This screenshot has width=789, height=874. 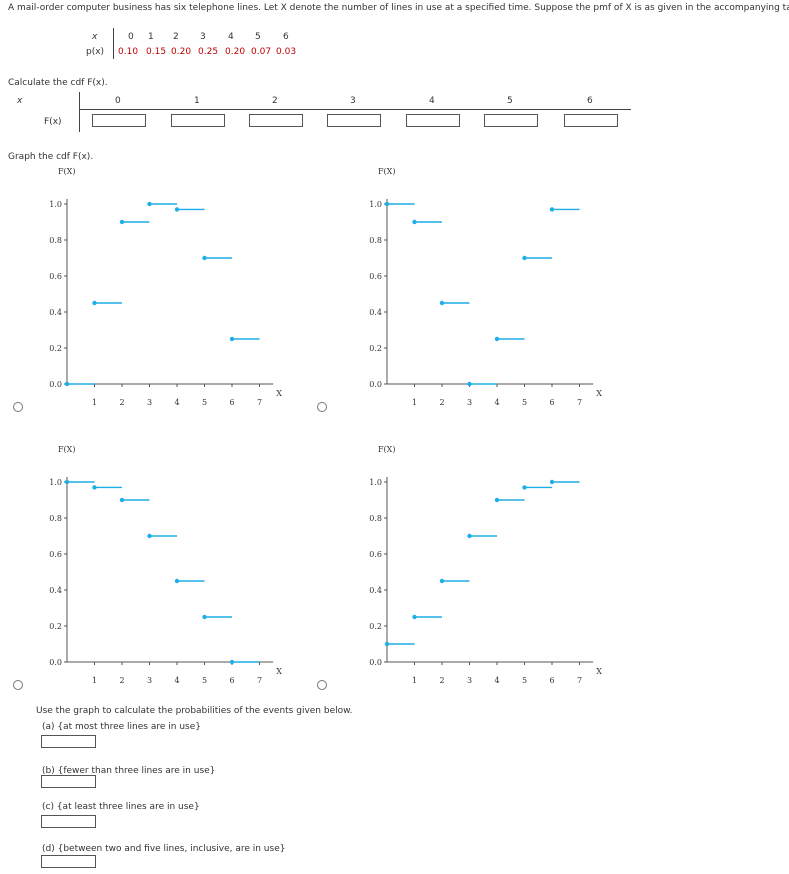 What do you see at coordinates (113, 43) in the screenshot?
I see `pmf-divider` at bounding box center [113, 43].